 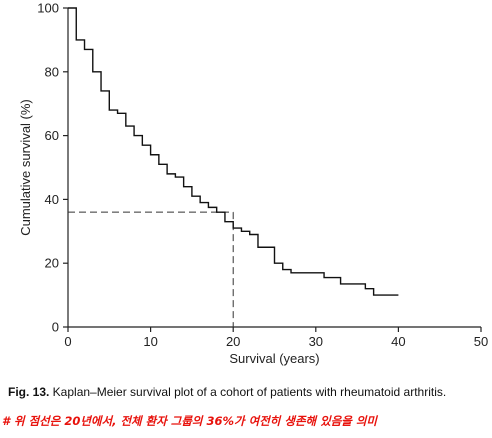 I want to click on x-tick-label: 50, so click(x=481, y=341).